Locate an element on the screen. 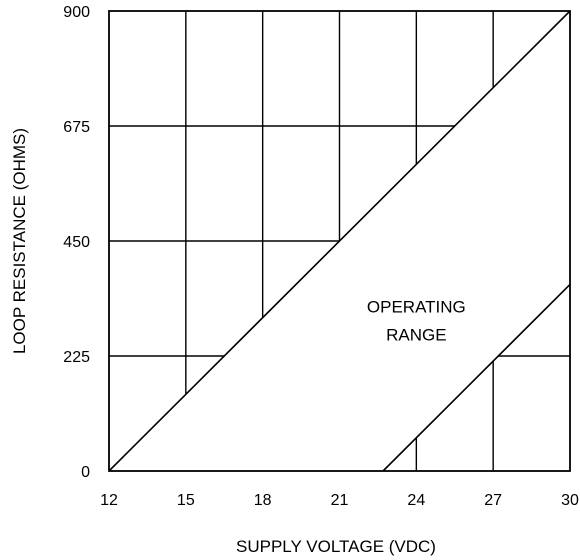 The width and height of the screenshot is (580, 560). y-axis-title: LOOP RESISTANCE (OHMS) is located at coordinates (19, 241).